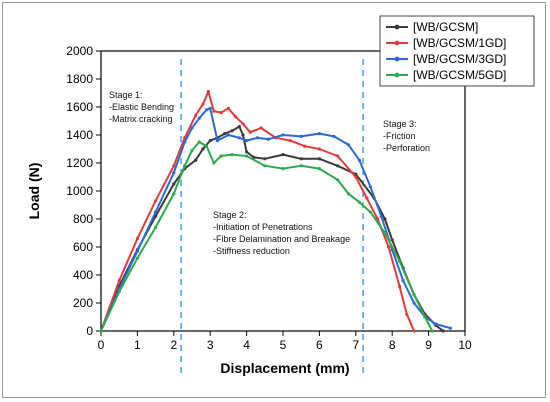  I want to click on x-tick-label: 5, so click(283, 345).